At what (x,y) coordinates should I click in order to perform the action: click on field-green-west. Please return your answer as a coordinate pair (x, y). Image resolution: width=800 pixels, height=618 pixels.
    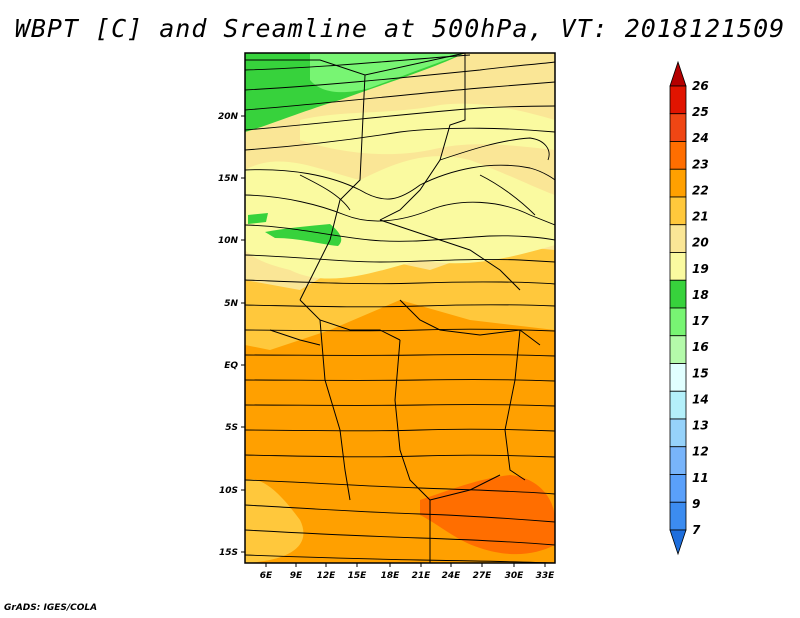
    Looking at the image, I should click on (258, 218).